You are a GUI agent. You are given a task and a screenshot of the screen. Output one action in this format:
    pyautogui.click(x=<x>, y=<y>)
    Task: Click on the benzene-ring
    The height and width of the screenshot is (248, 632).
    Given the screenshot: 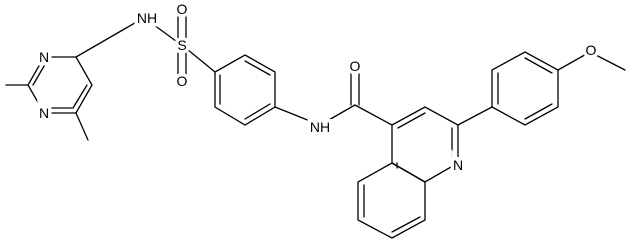 What is the action you would take?
    pyautogui.click(x=245, y=90)
    